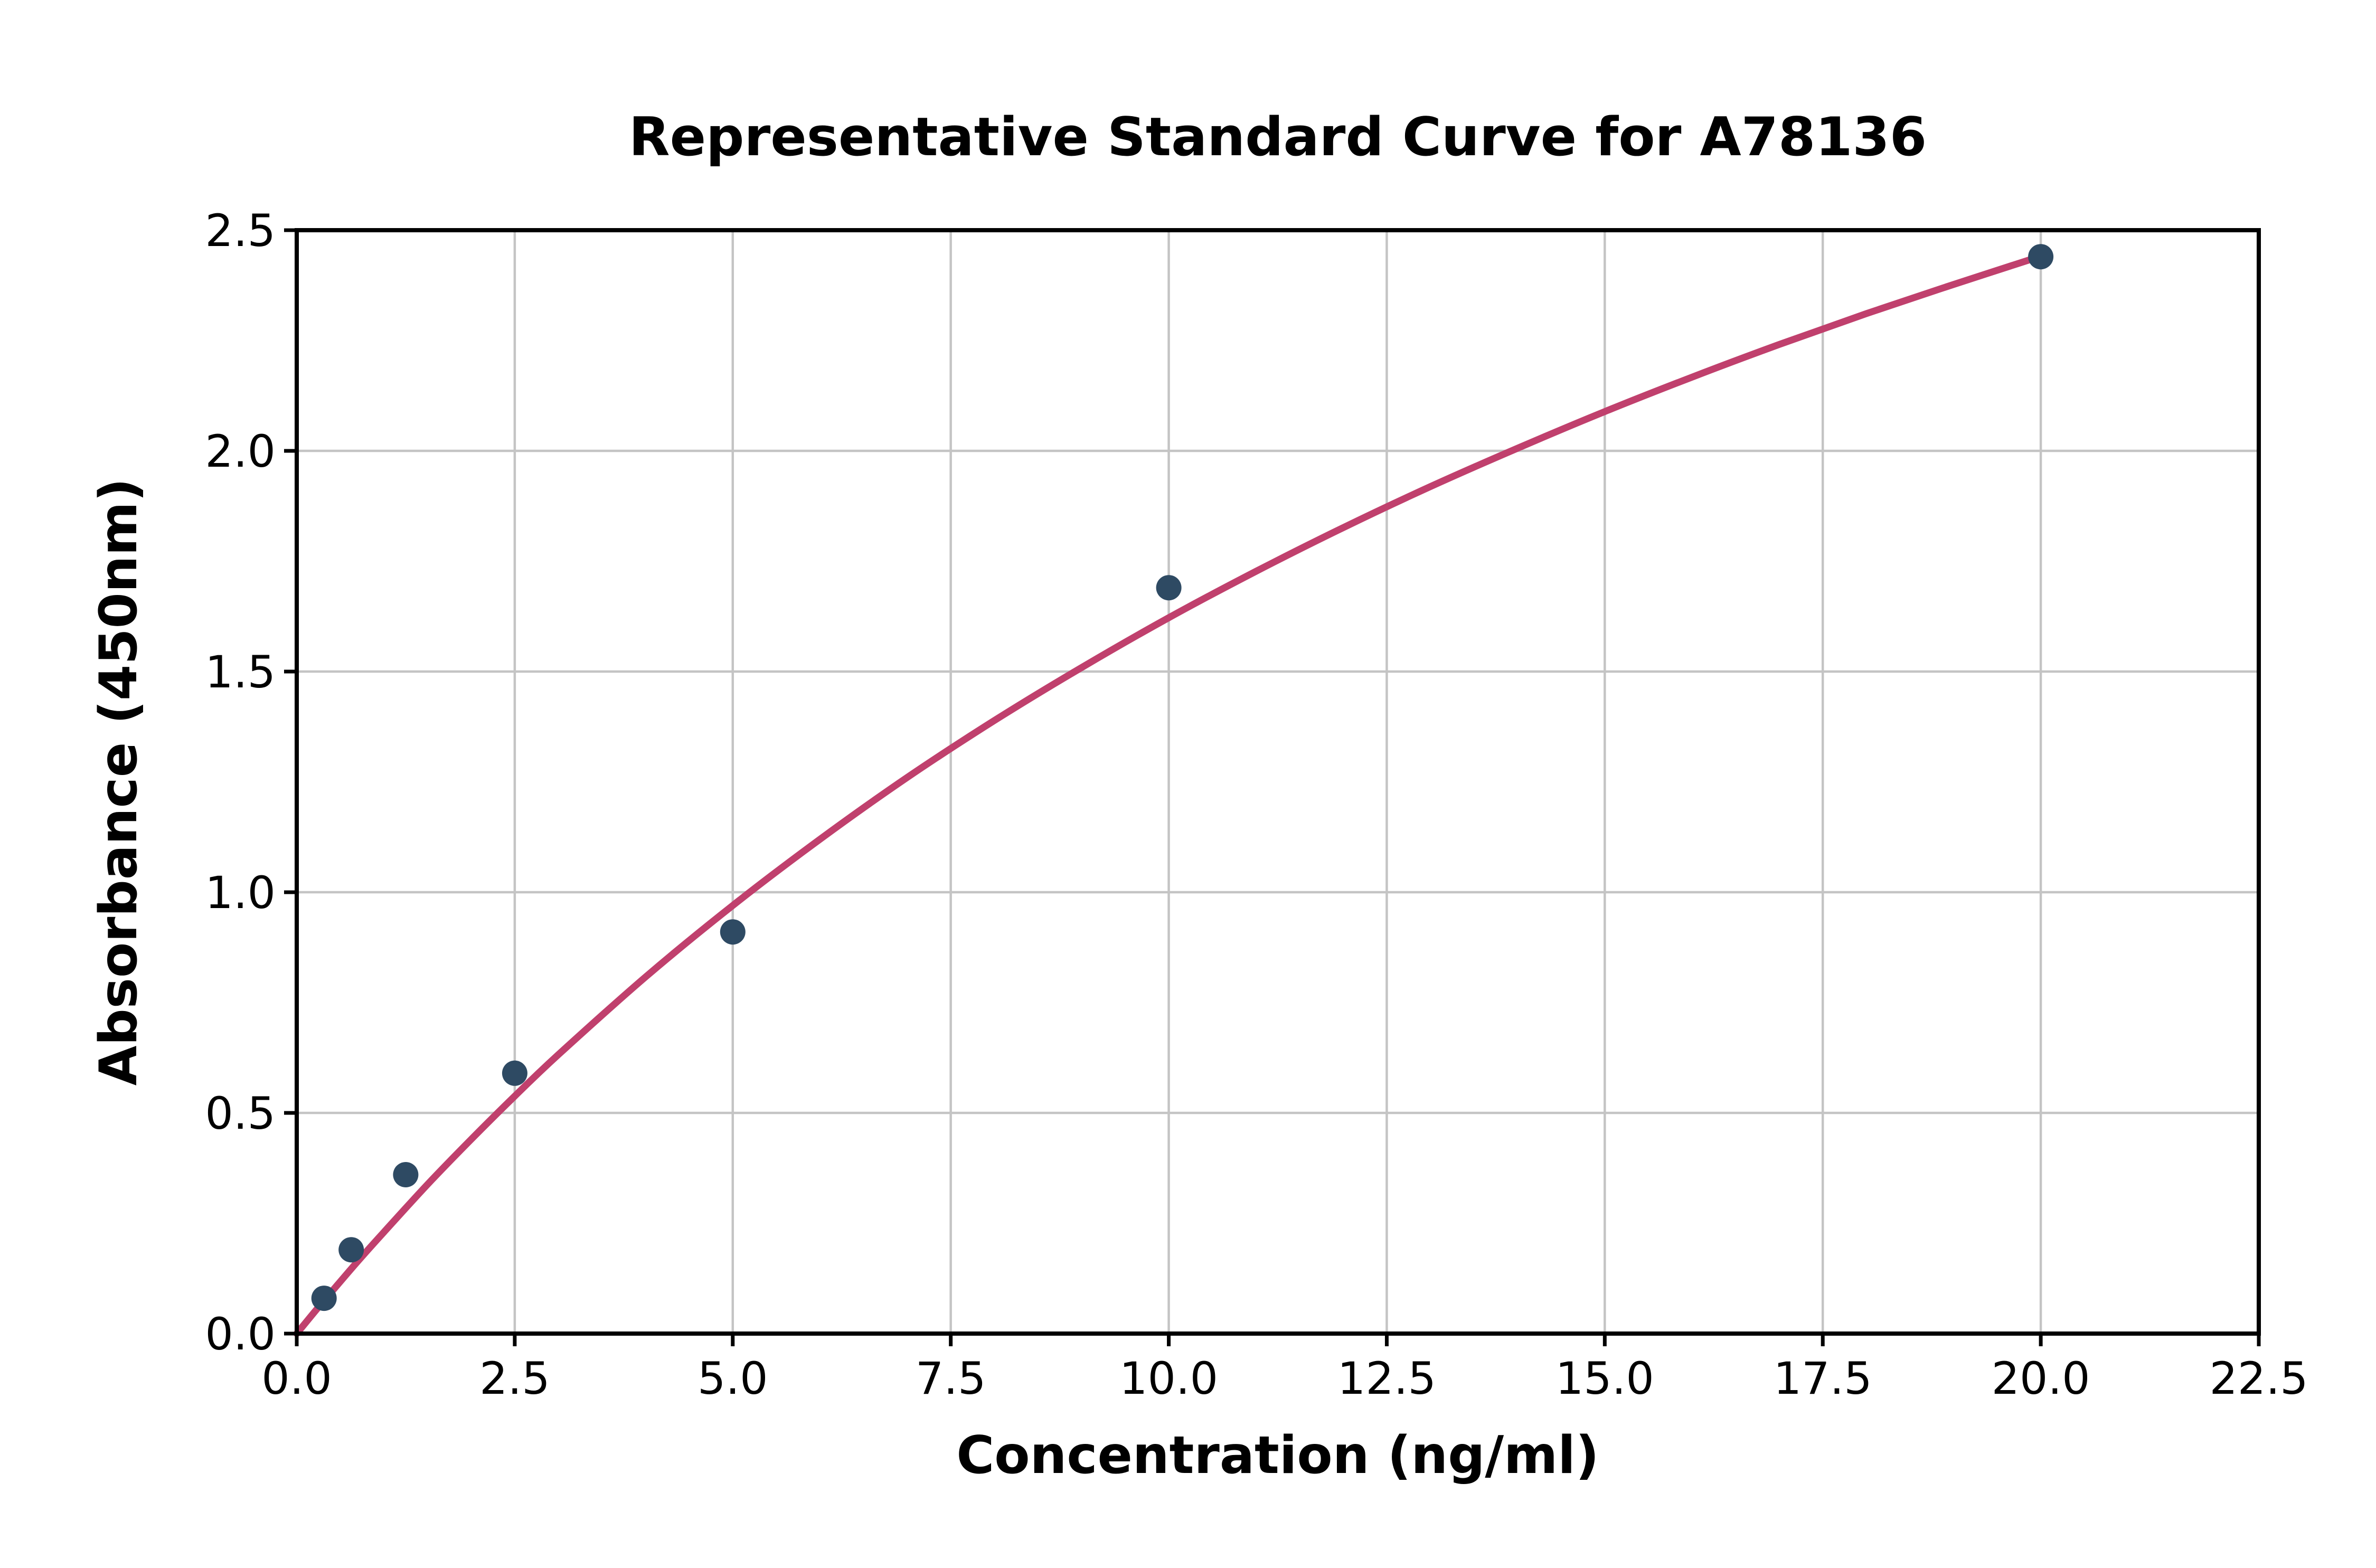  I want to click on x-tick-label: 20.0, so click(2041, 1379).